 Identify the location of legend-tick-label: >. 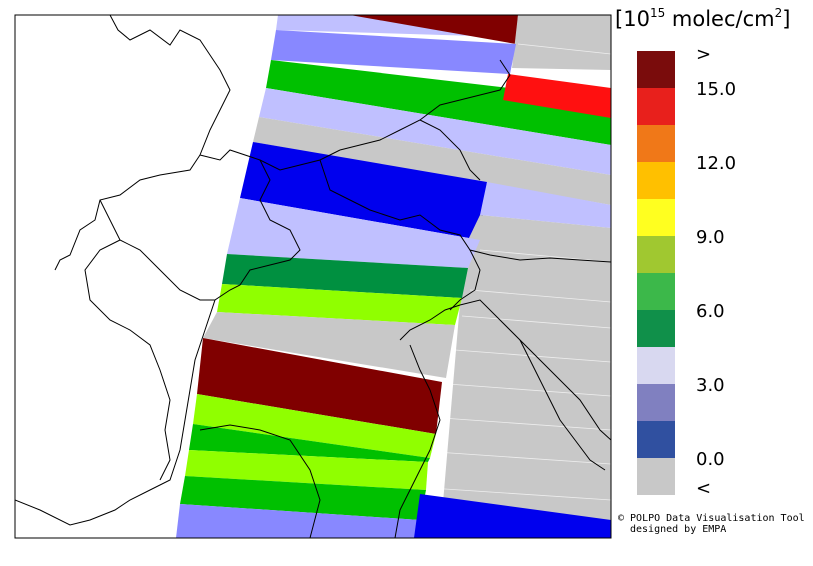
(704, 54).